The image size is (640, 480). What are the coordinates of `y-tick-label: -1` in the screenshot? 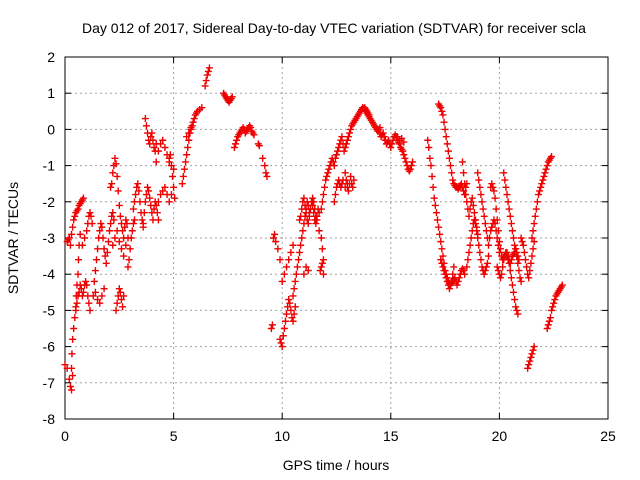 It's located at (49, 166).